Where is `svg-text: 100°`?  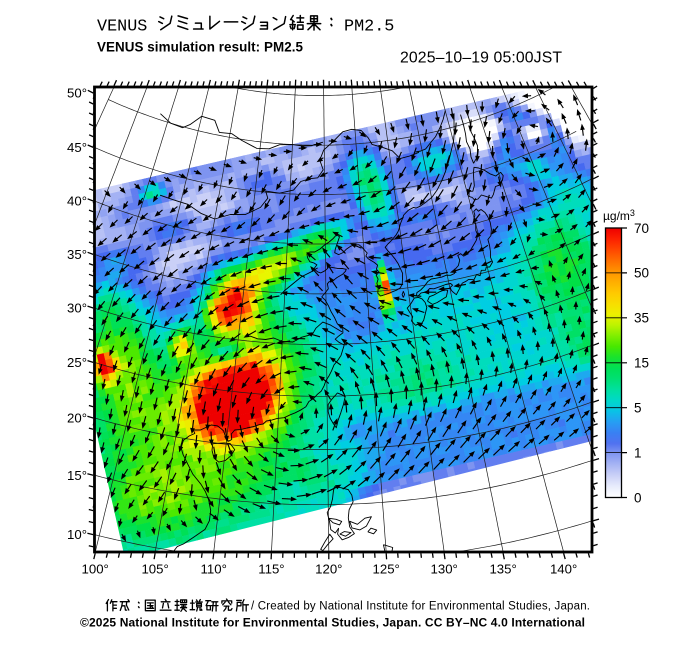 svg-text: 100° is located at coordinates (95, 569).